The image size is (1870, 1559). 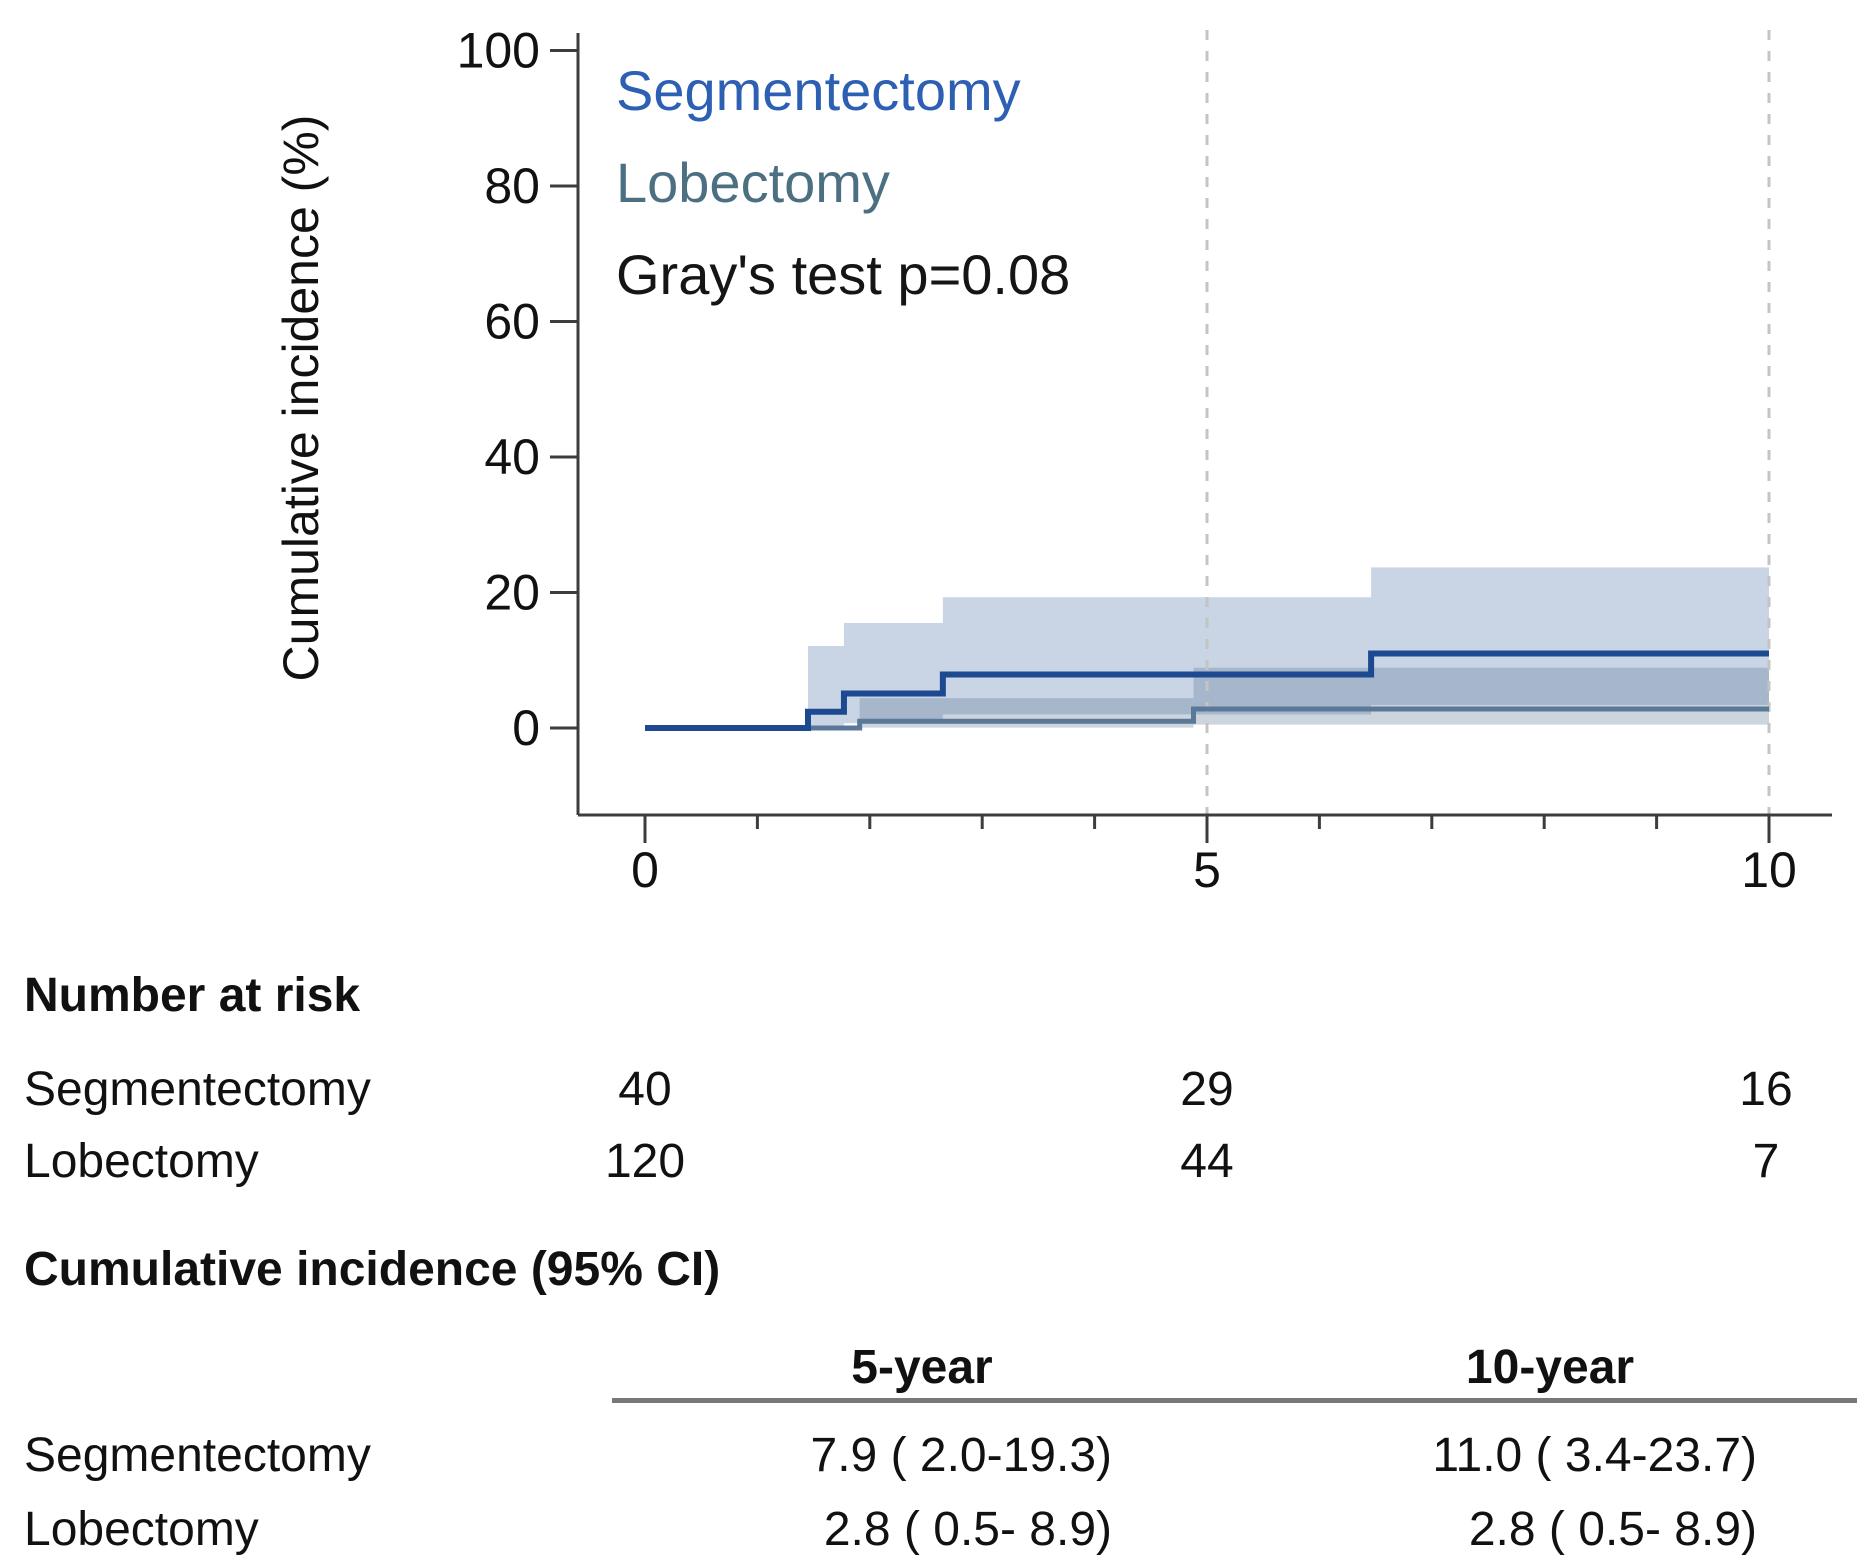 What do you see at coordinates (526, 728) in the screenshot?
I see `y-tick-label: 0` at bounding box center [526, 728].